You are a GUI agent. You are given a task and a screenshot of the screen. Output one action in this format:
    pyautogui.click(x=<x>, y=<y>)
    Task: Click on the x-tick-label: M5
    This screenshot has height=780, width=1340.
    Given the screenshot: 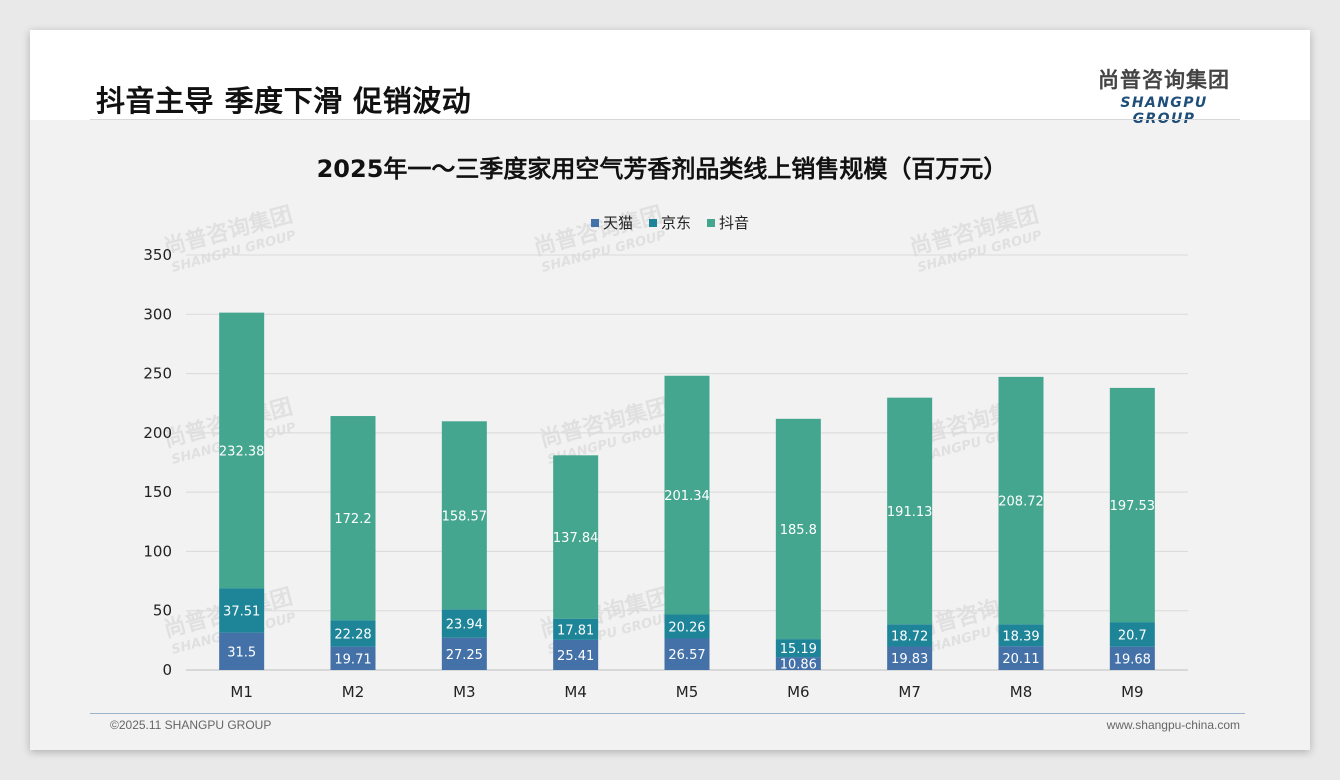 What is the action you would take?
    pyautogui.click(x=687, y=692)
    